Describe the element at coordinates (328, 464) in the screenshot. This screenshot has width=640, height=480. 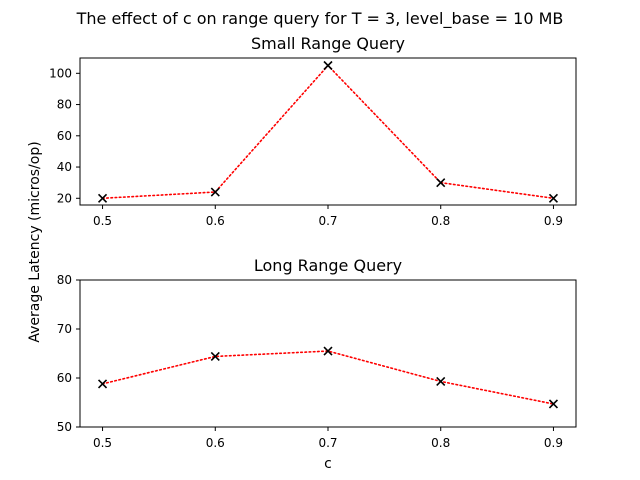
I see `x-axis-label: c` at that location.